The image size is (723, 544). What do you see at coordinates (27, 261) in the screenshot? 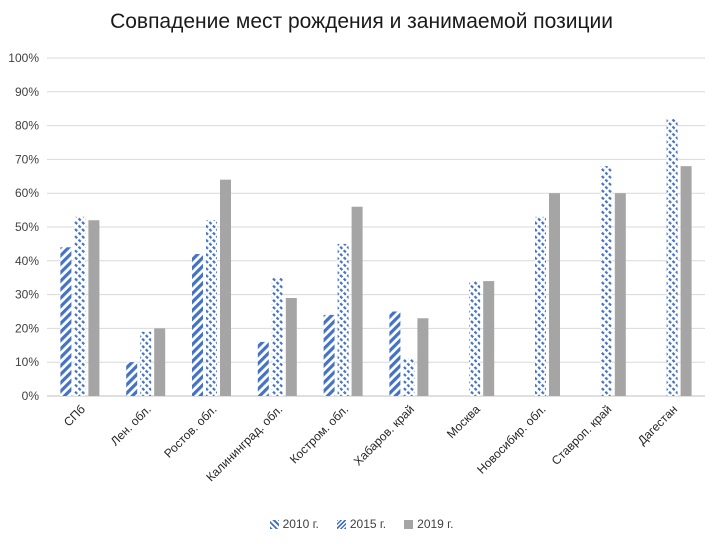
I see `y-tick-label: 40%` at bounding box center [27, 261].